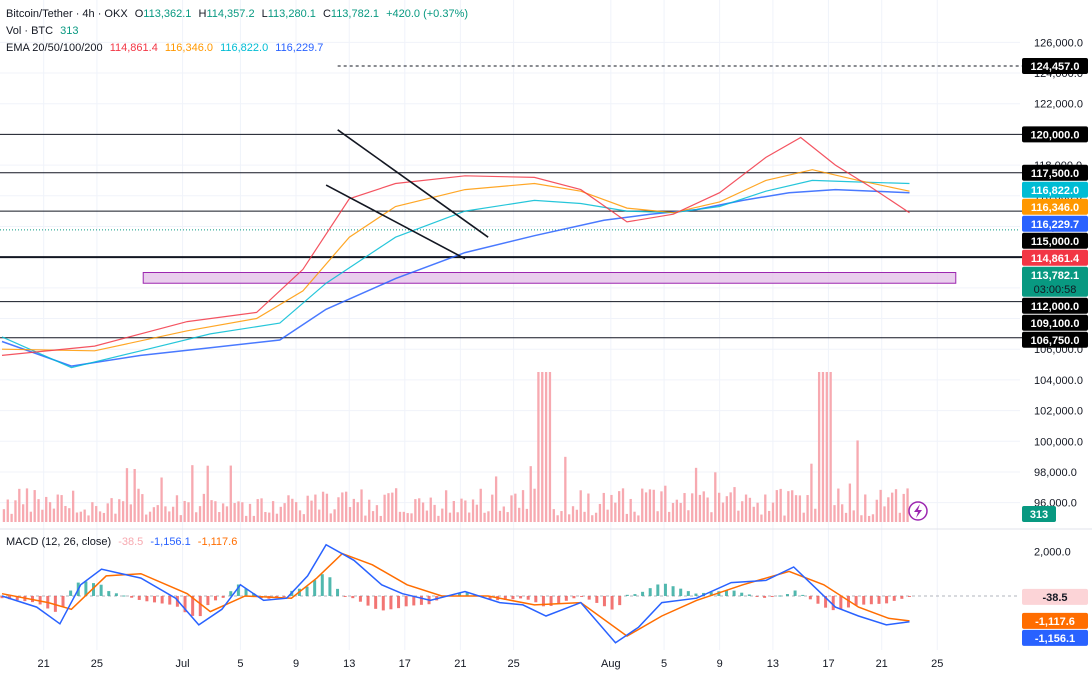 Image resolution: width=1092 pixels, height=675 pixels. I want to click on price-tag-text: 112,000.0, so click(1055, 307).